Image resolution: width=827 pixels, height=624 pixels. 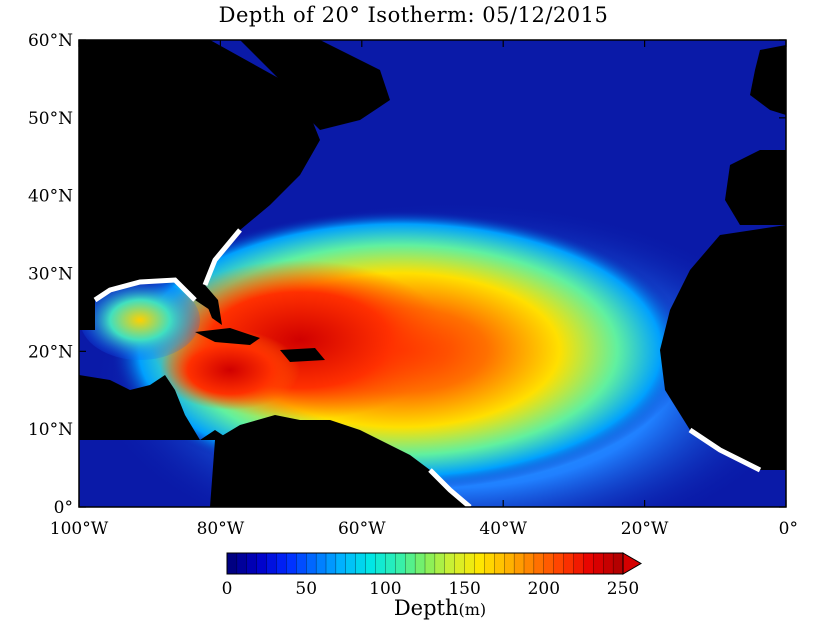 What do you see at coordinates (413, 15) in the screenshot?
I see `chart-title: Depth of 20° Isotherm: 05/12/2015` at bounding box center [413, 15].